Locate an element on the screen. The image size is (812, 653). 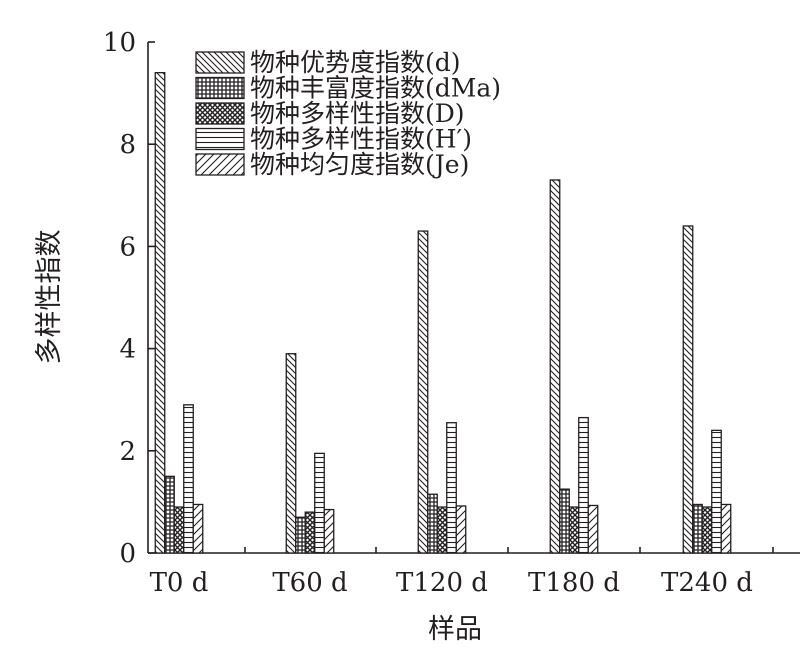
legend-label: 物种多样性指数(H′) is located at coordinates (361, 139).